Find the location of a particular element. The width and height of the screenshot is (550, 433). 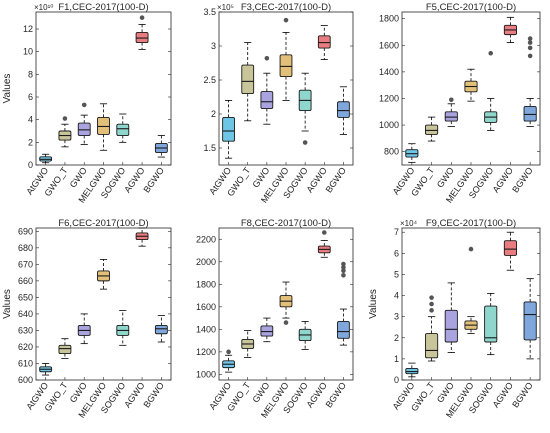

chart-title: F1,CEC-2017(100-D) is located at coordinates (103, 7).